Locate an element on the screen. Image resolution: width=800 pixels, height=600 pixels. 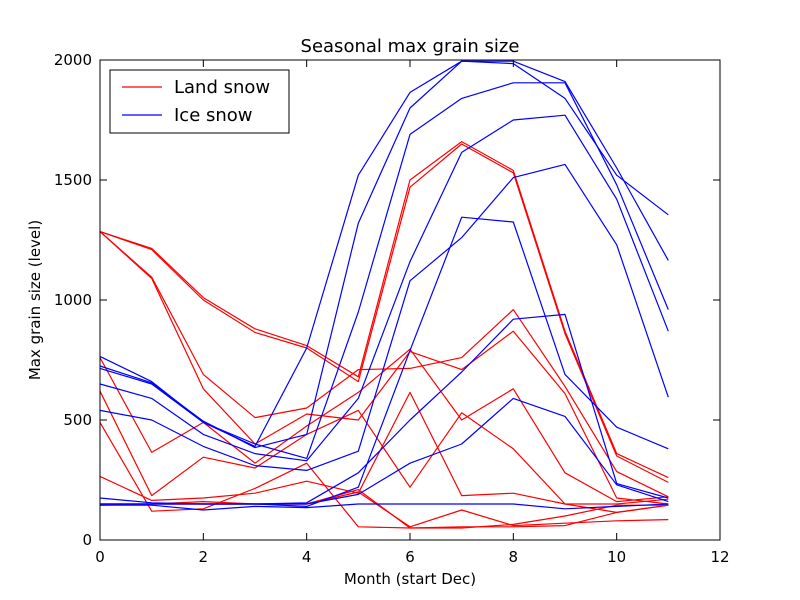
chart-title: Seasonal max grain size is located at coordinates (410, 46).